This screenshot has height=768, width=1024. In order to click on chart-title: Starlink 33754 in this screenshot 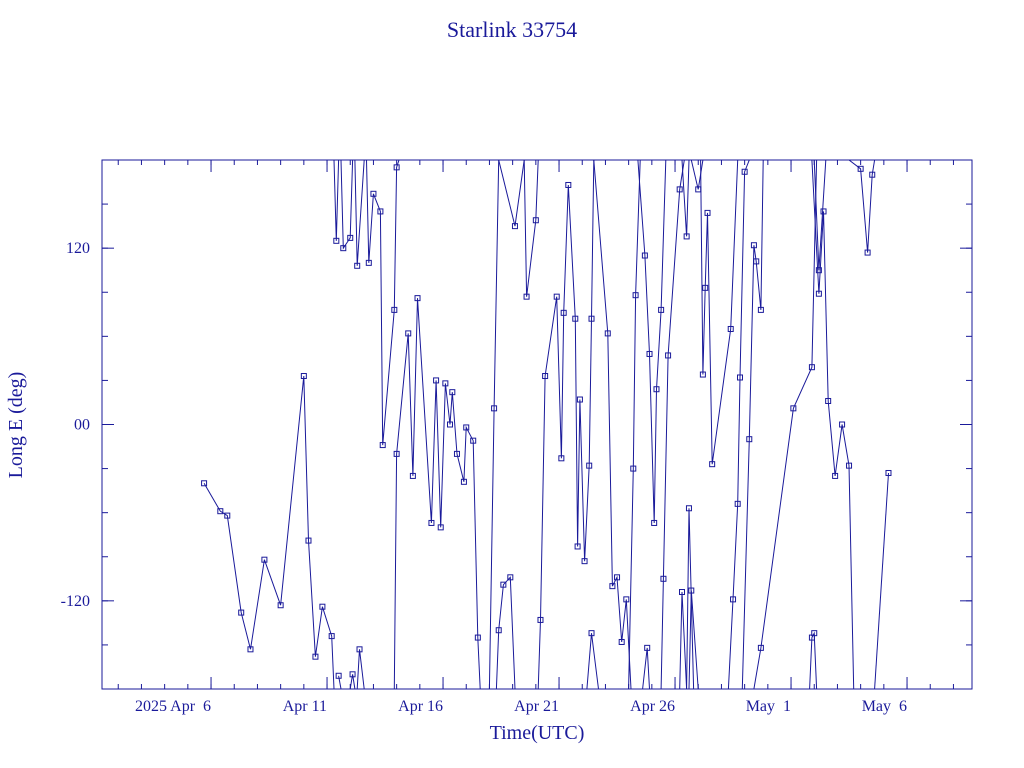, I will do `click(512, 29)`.